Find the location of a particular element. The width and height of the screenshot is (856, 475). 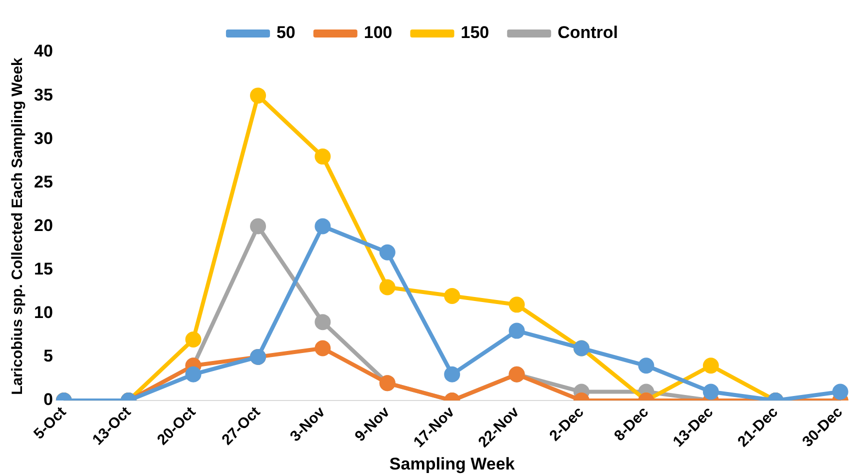

legend-label: 50 is located at coordinates (286, 32).